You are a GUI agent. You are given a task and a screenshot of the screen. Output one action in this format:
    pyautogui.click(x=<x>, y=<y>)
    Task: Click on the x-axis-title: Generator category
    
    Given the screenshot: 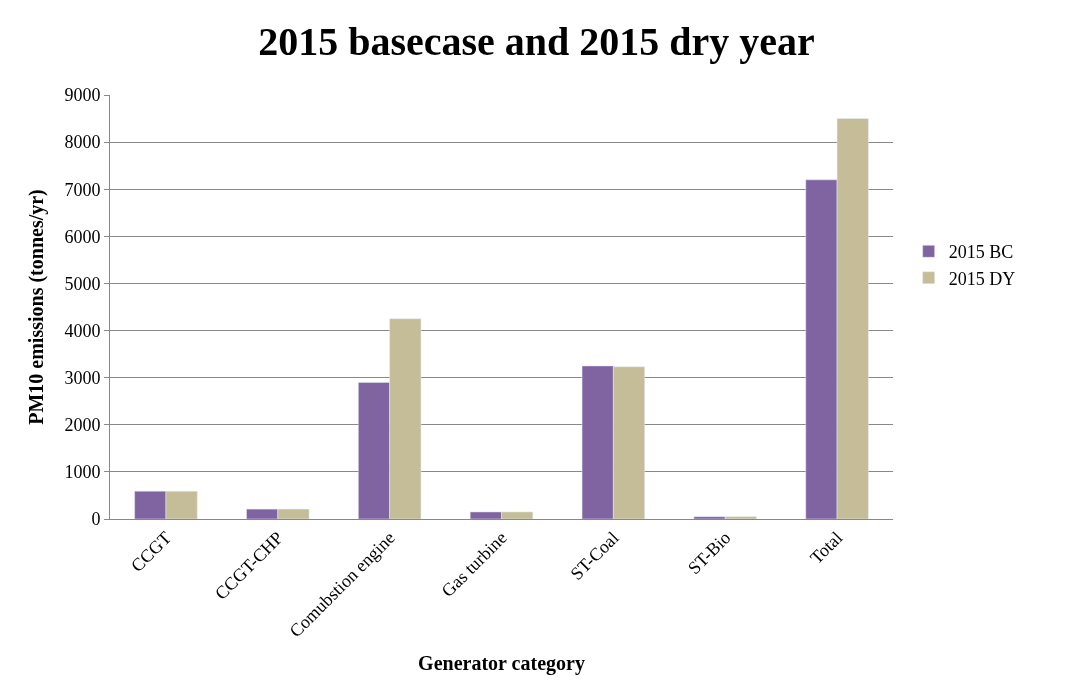 What is the action you would take?
    pyautogui.click(x=501, y=663)
    